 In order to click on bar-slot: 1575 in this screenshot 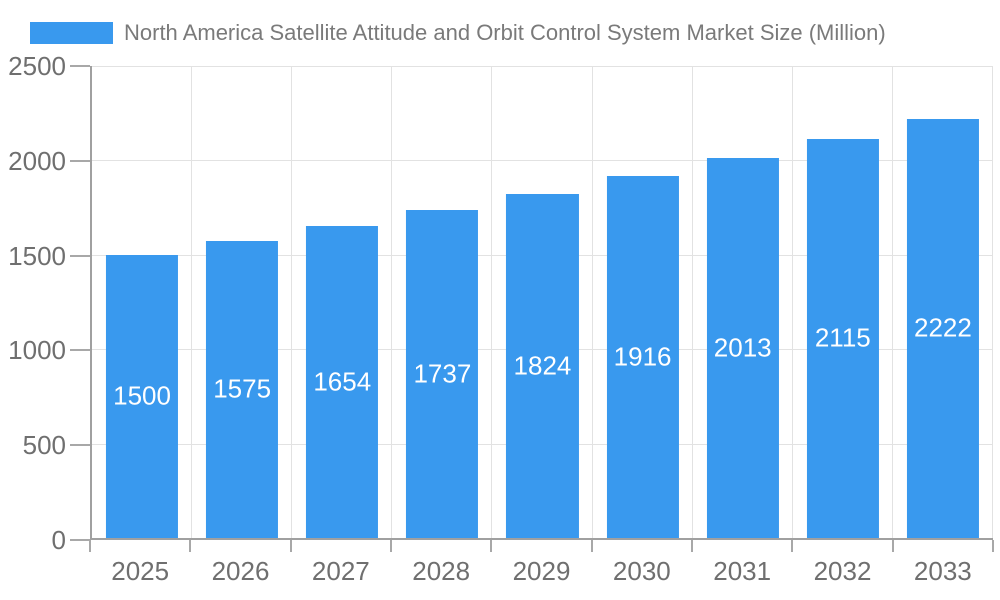, I will do `click(242, 302)`.